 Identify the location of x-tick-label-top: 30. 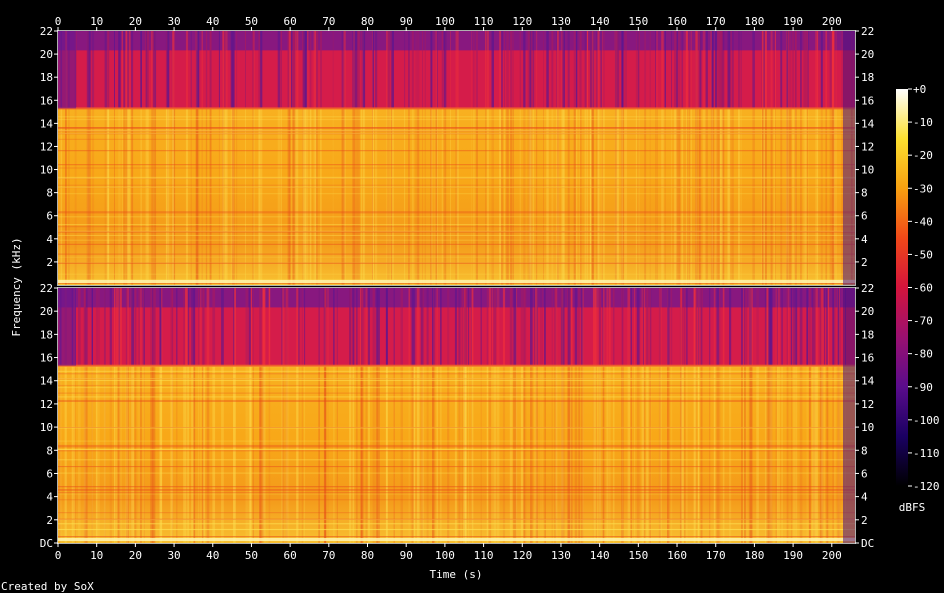
(173, 21).